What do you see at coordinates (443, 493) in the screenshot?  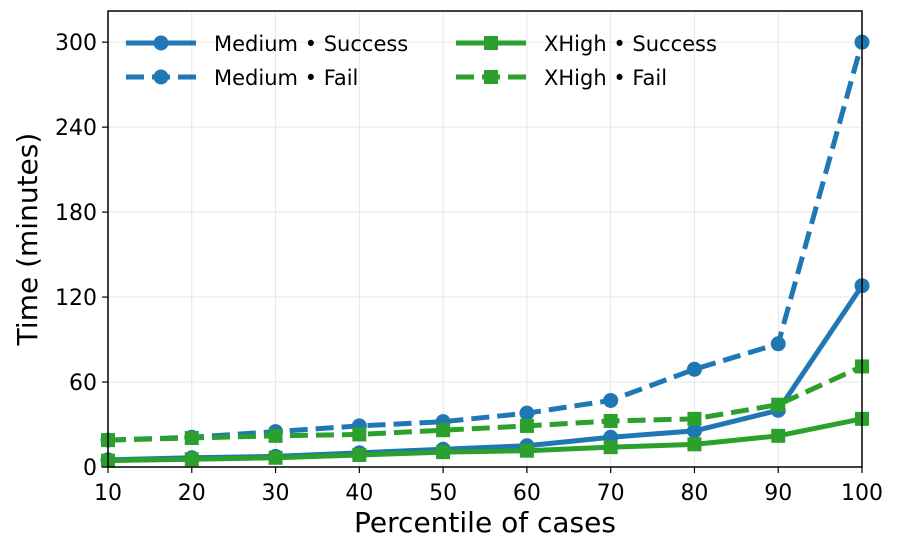 I see `x-tick-label: 50` at bounding box center [443, 493].